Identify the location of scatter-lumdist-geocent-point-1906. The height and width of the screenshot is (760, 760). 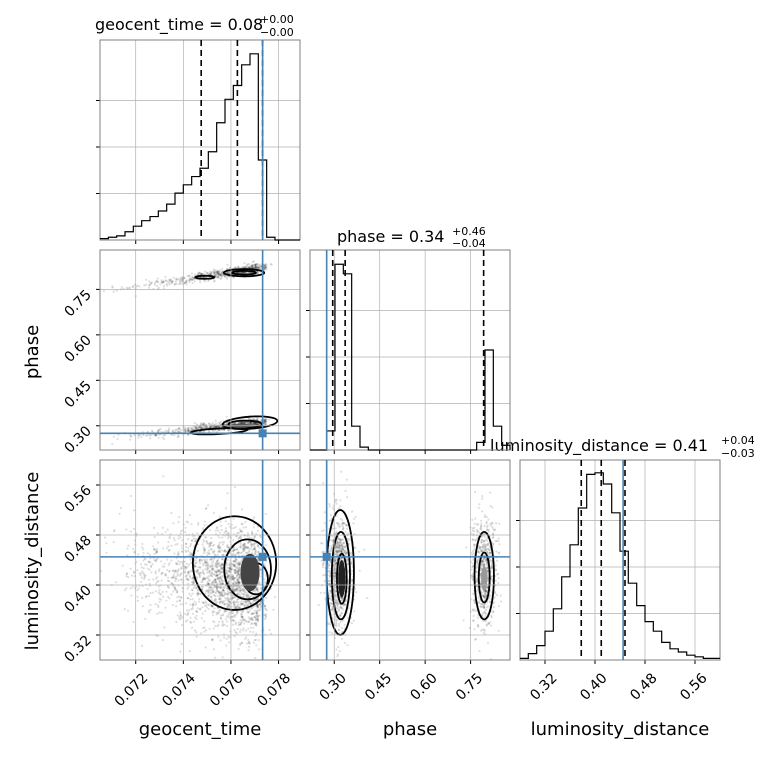
(178, 575).